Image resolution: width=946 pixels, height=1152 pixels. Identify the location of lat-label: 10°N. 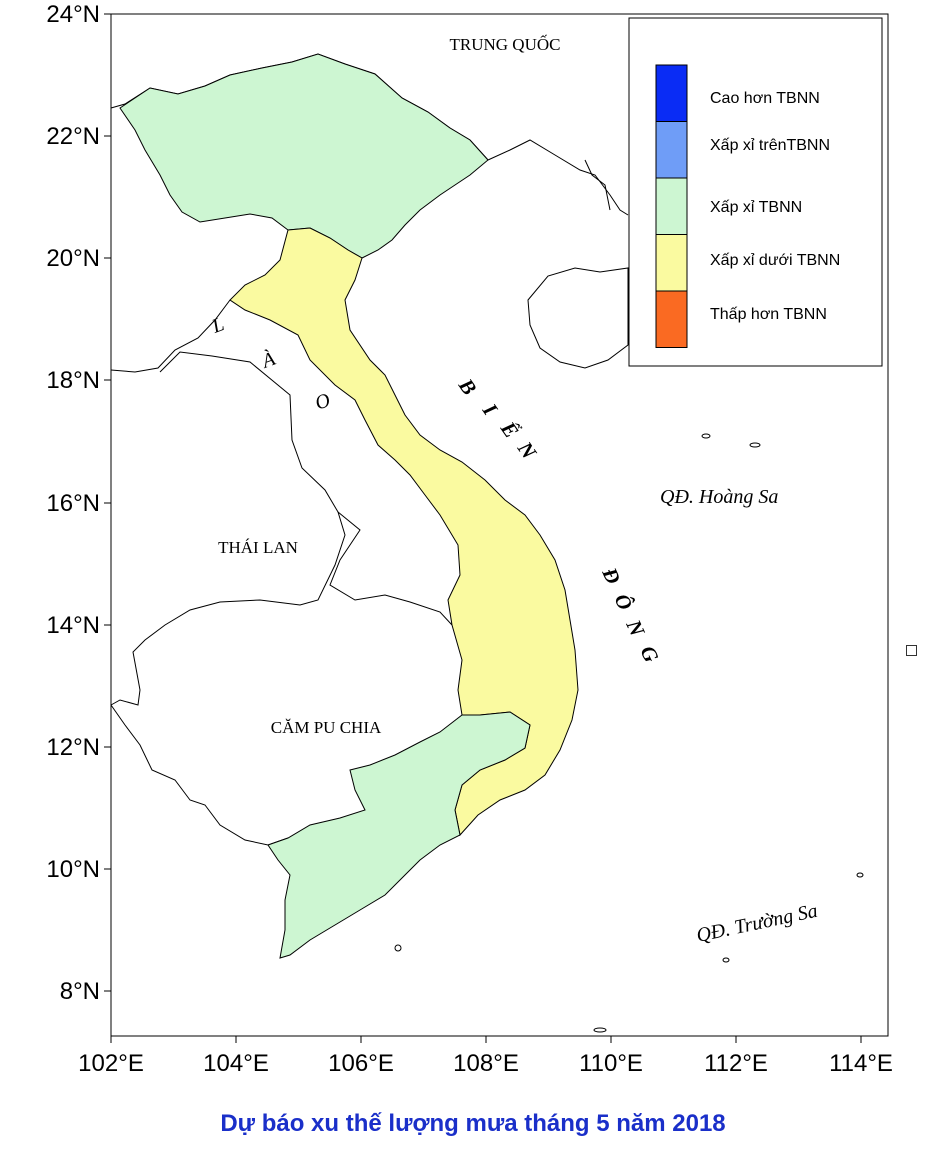
(73, 869).